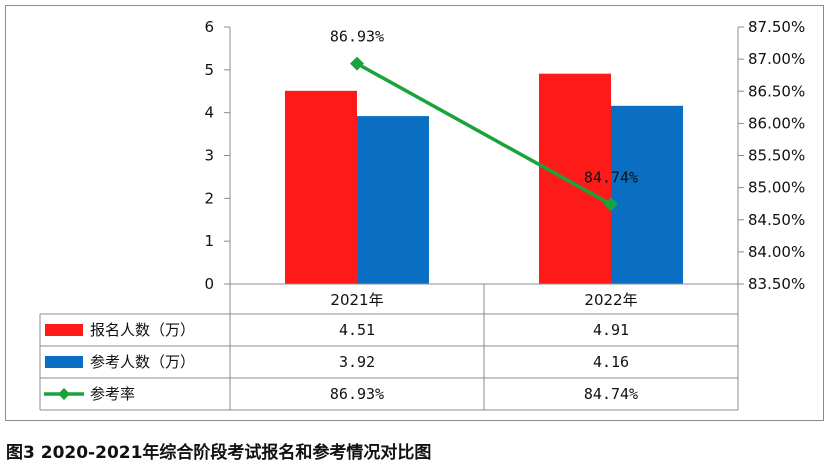  I want to click on y-left-tick-label: 6, so click(209, 27).